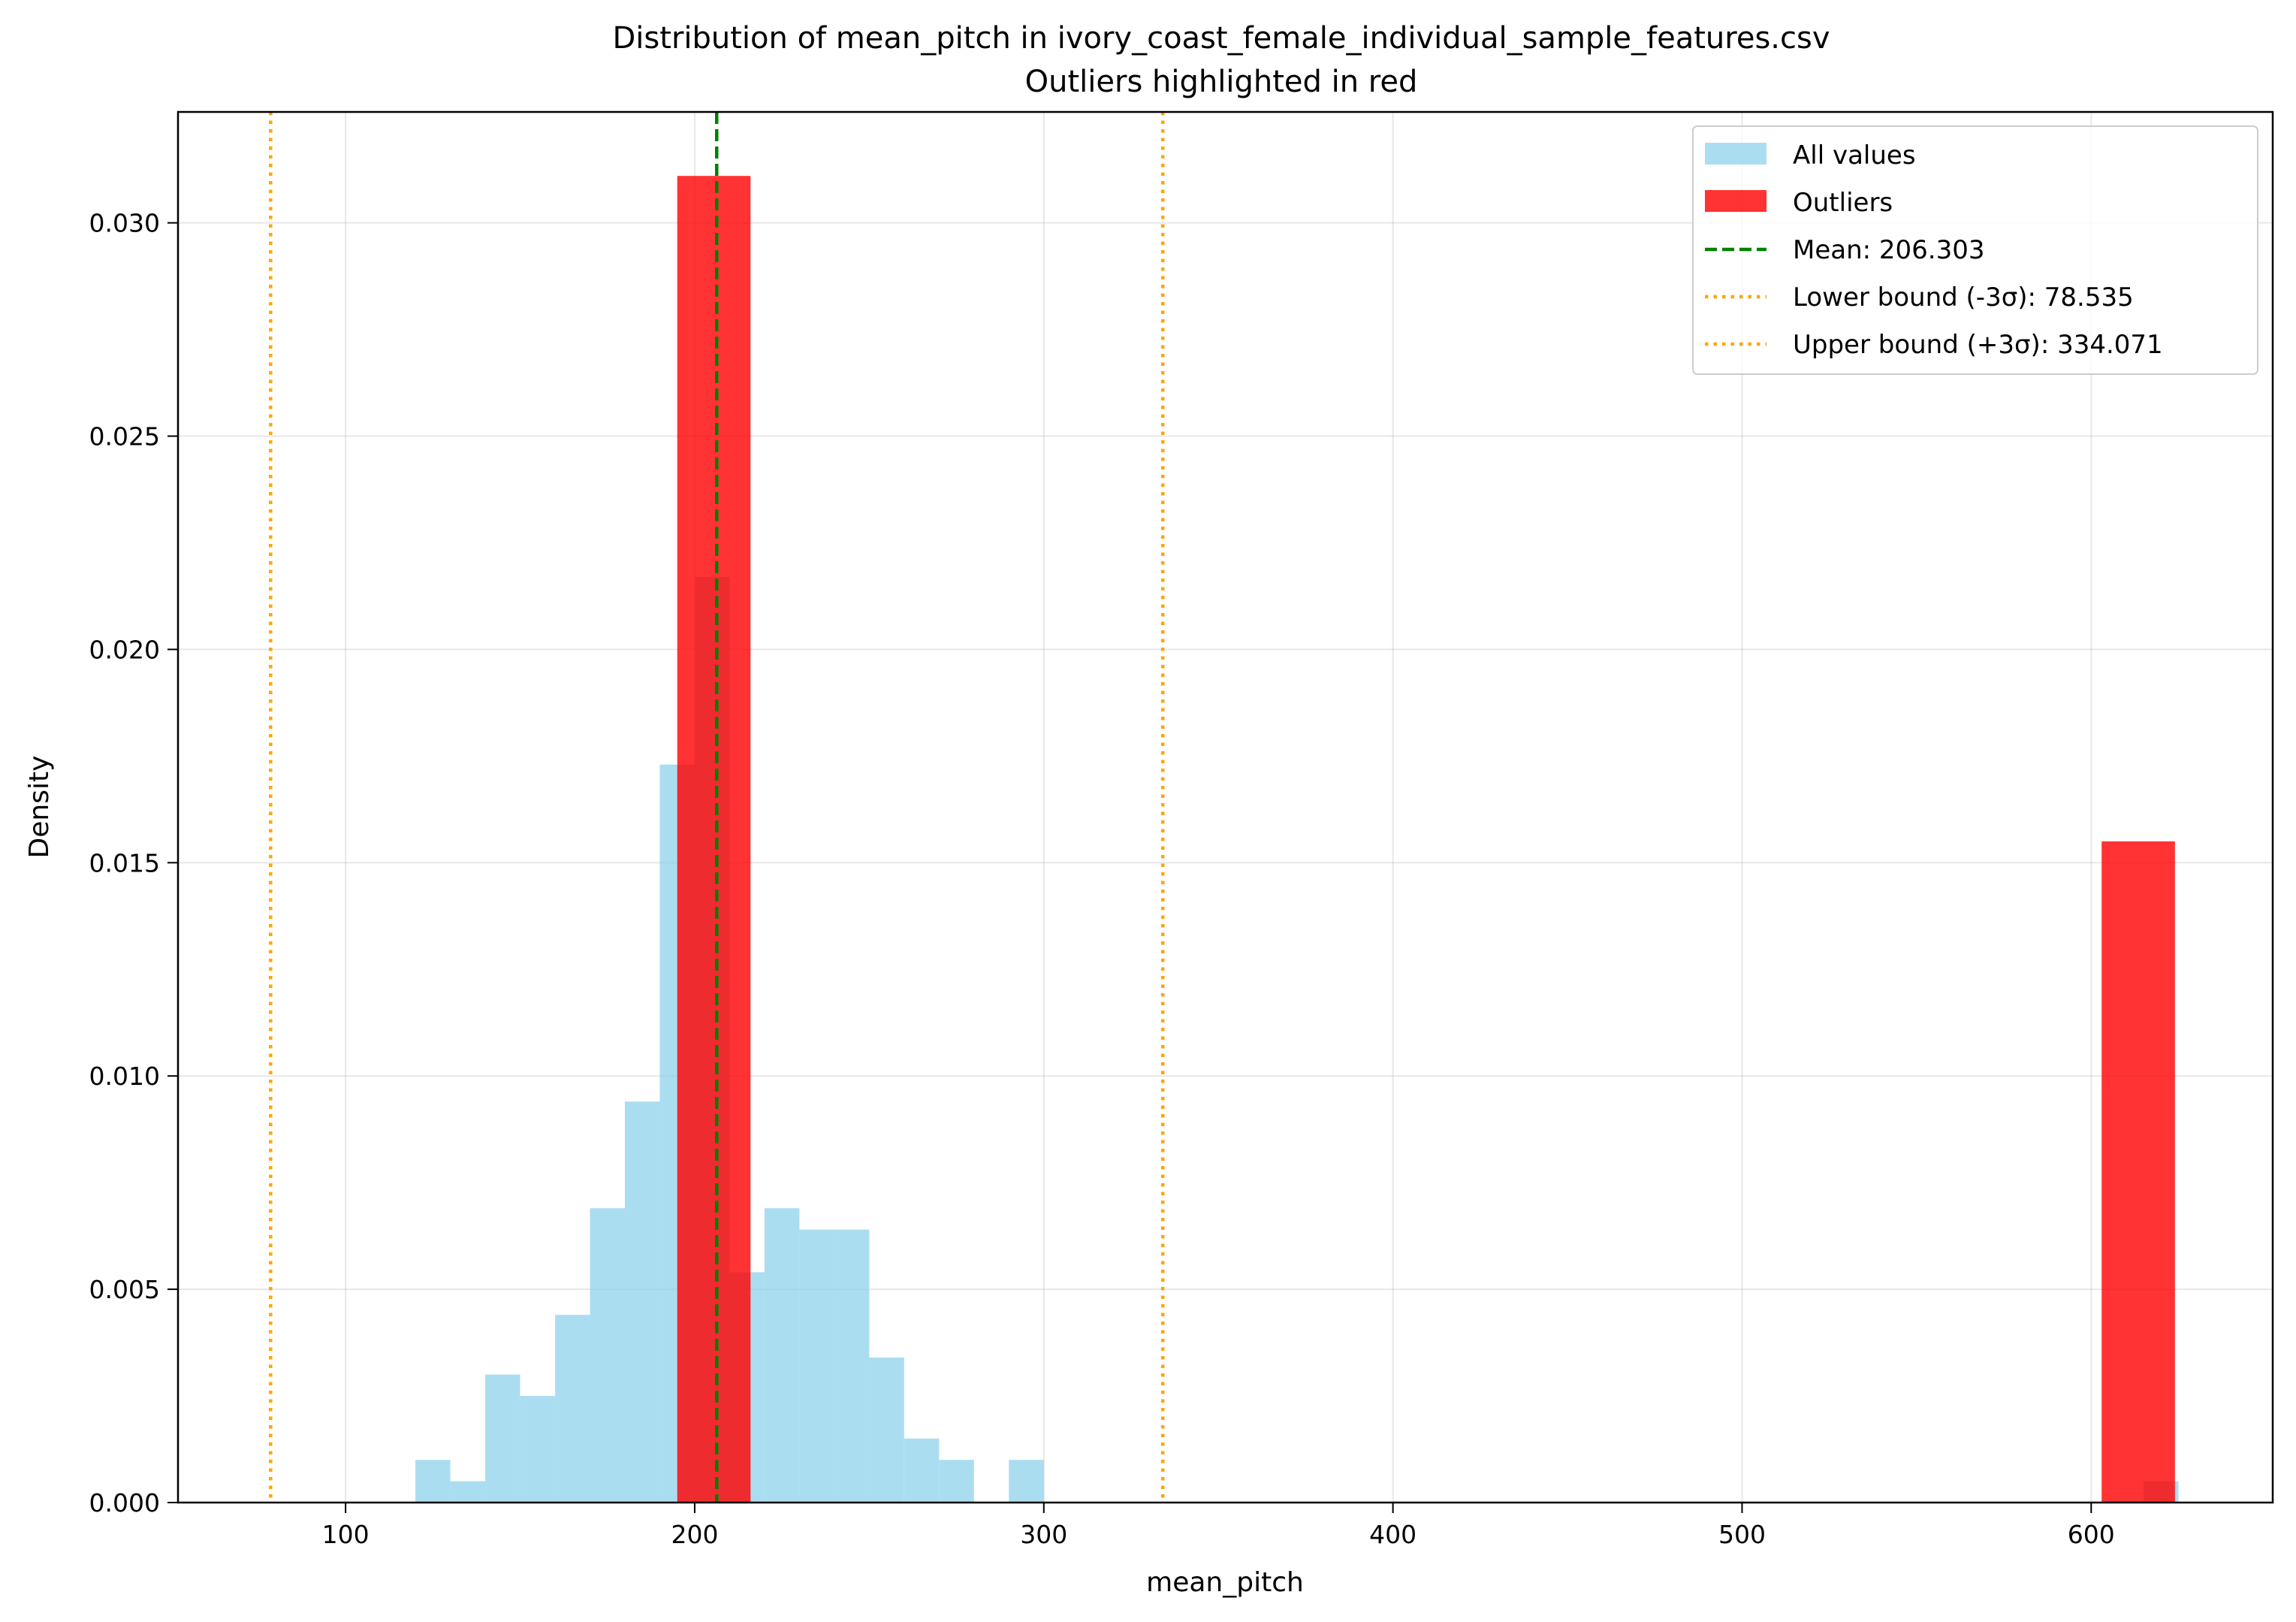  I want to click on legend-label-upper-bound: Upper bound (+3σ): 334.071, so click(1978, 345).